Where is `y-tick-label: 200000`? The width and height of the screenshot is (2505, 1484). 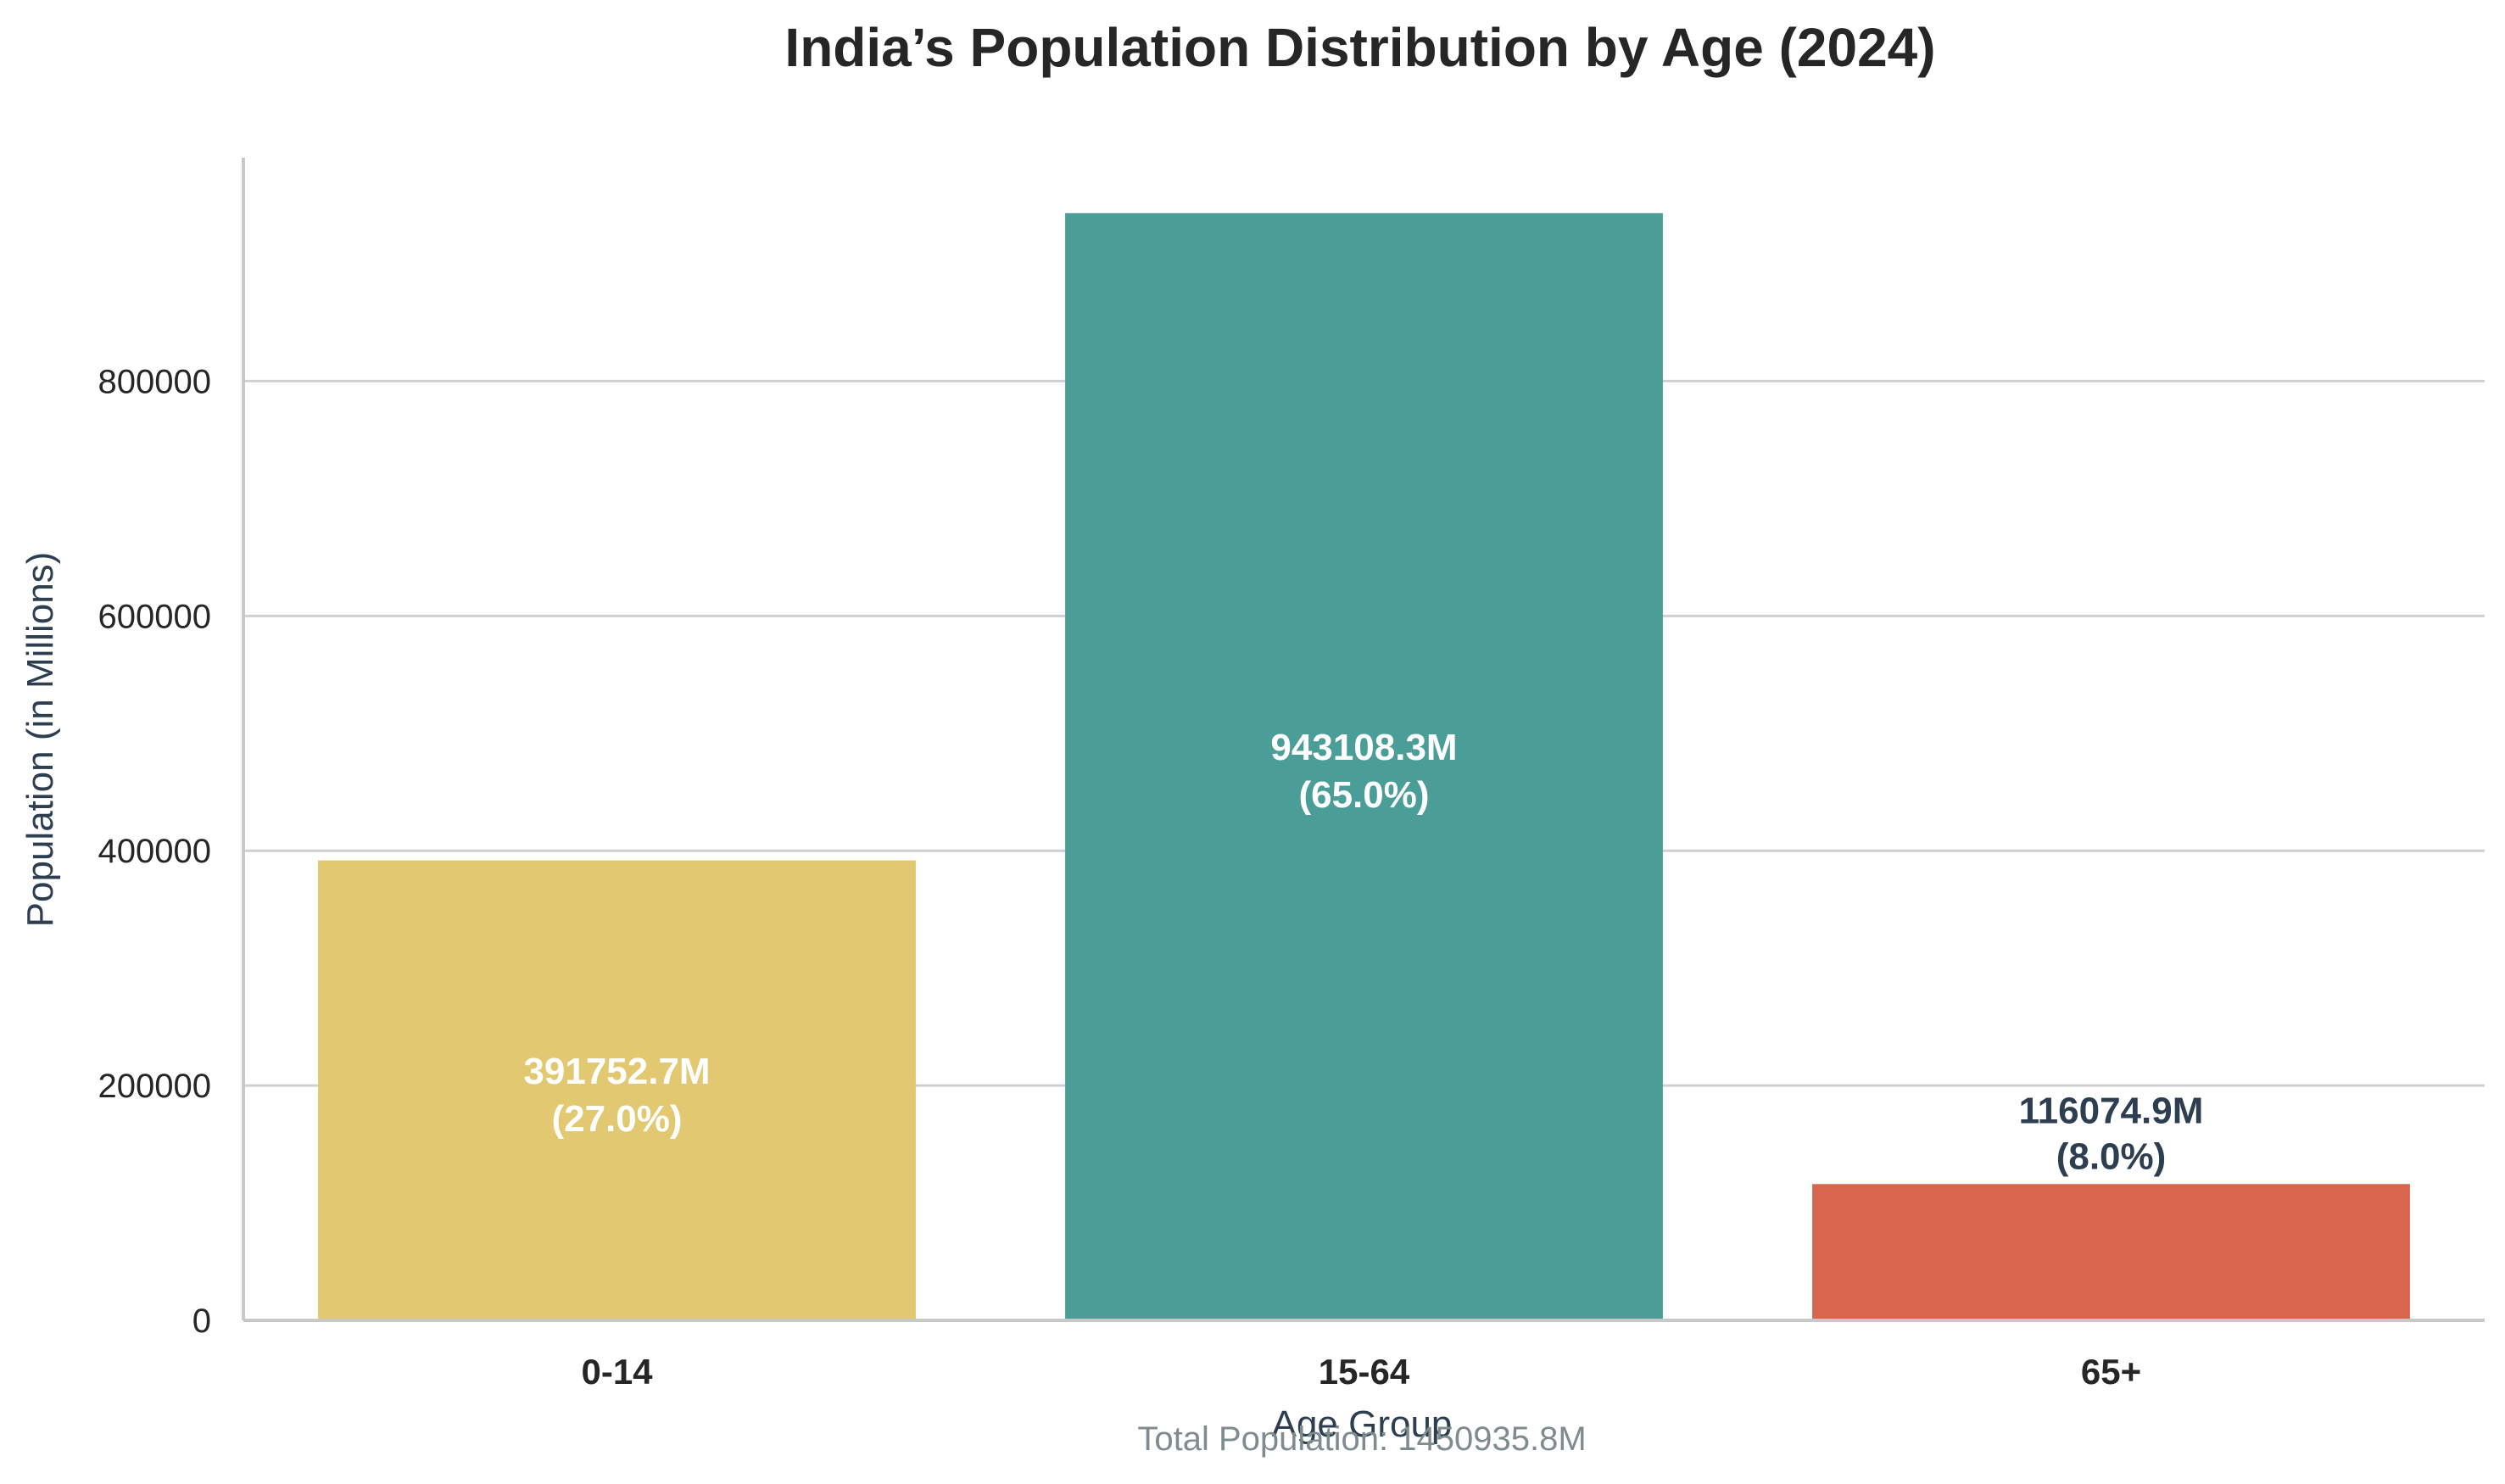 y-tick-label: 200000 is located at coordinates (154, 1086).